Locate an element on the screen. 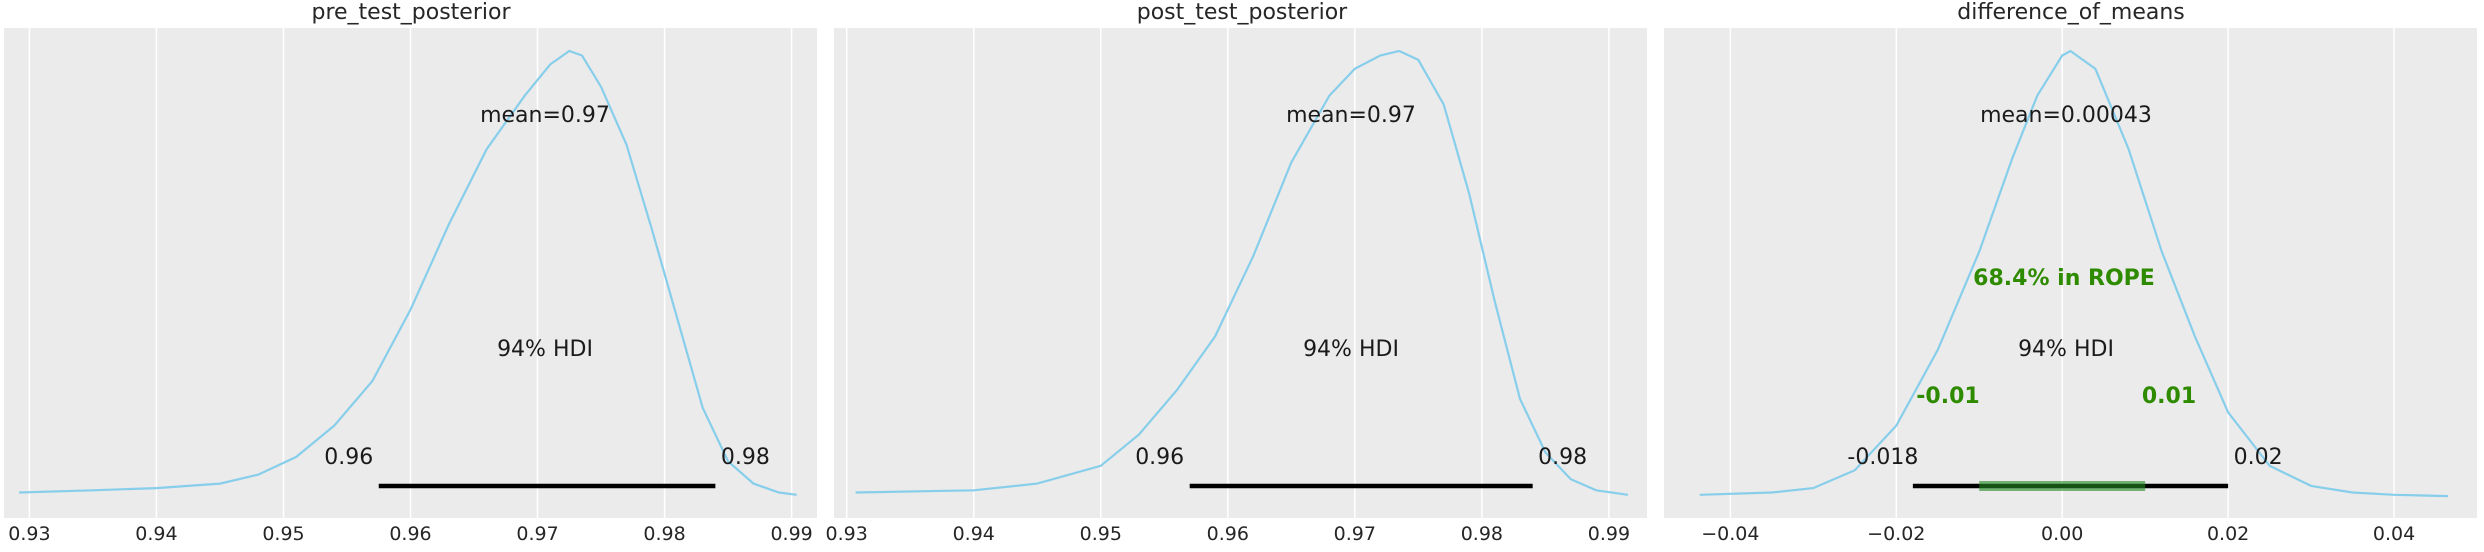 The image size is (2484, 552). x-tick-label: 0.02 is located at coordinates (2228, 534).